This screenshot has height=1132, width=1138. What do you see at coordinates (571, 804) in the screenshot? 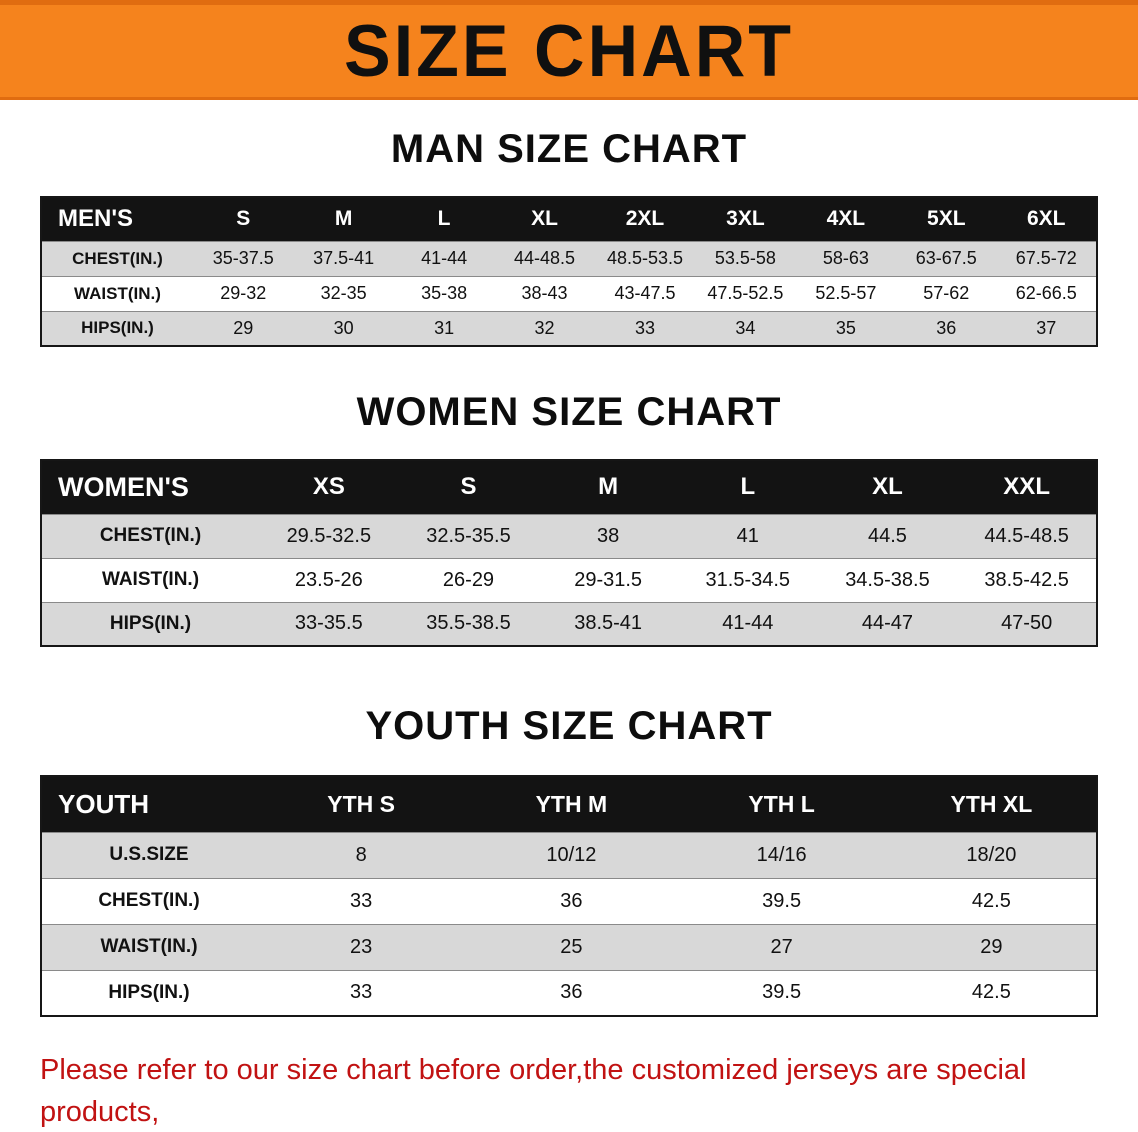
I see `size-column-header: YTH M` at bounding box center [571, 804].